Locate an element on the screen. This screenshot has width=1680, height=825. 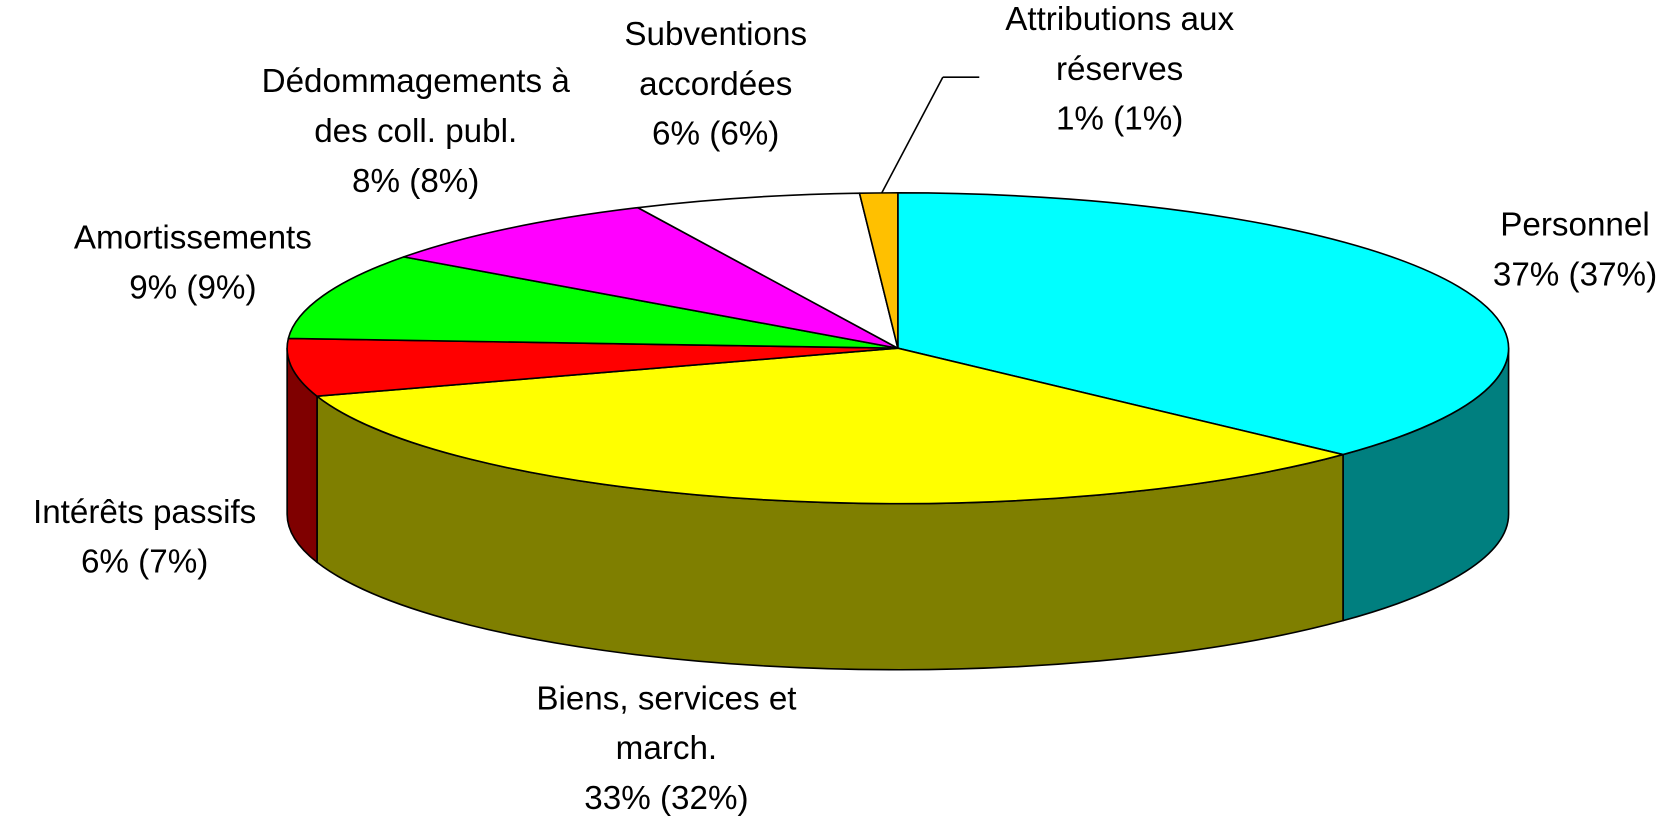
label-line: Subventions is located at coordinates (715, 34).